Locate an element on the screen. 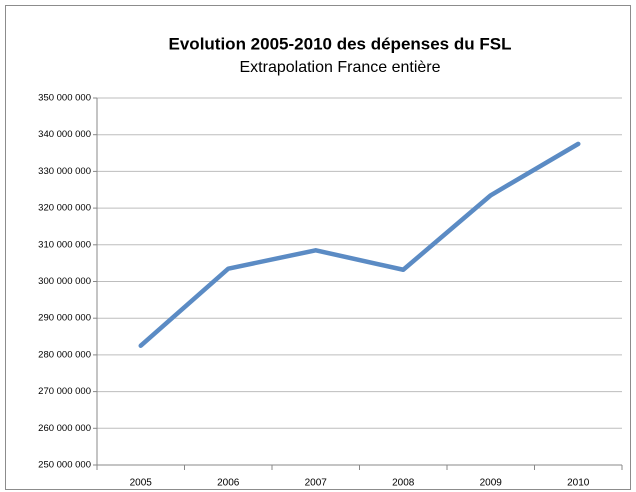  x-tick-label: 2005 is located at coordinates (141, 483).